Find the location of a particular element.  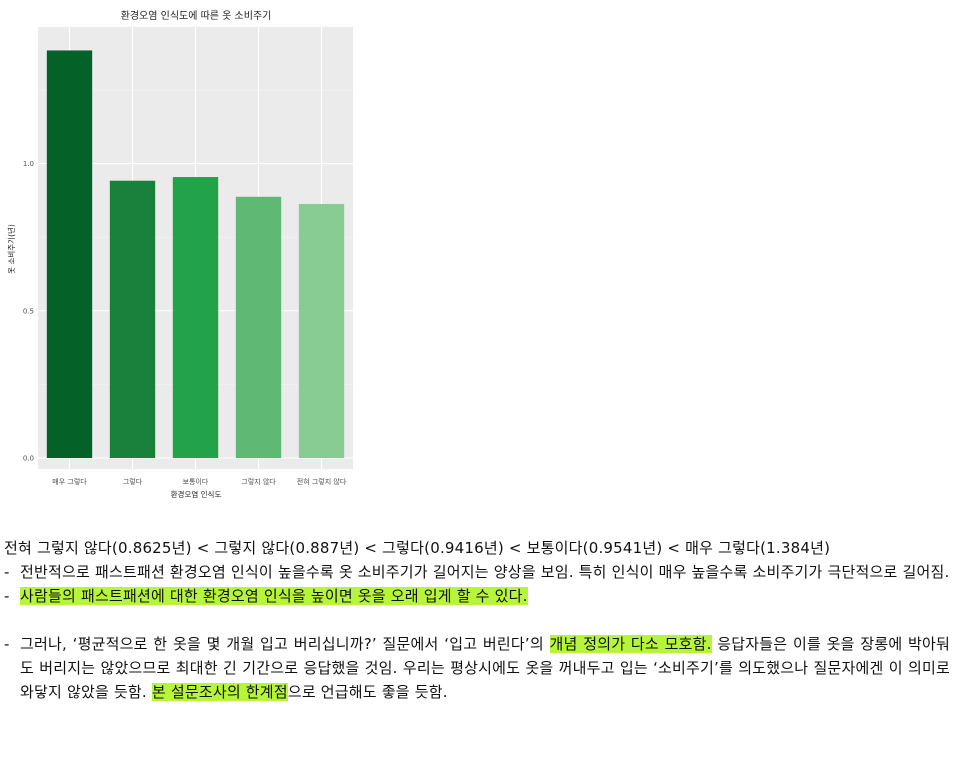

y-tick-labels: 0.0 0.5 1.0 is located at coordinates (28, 311).